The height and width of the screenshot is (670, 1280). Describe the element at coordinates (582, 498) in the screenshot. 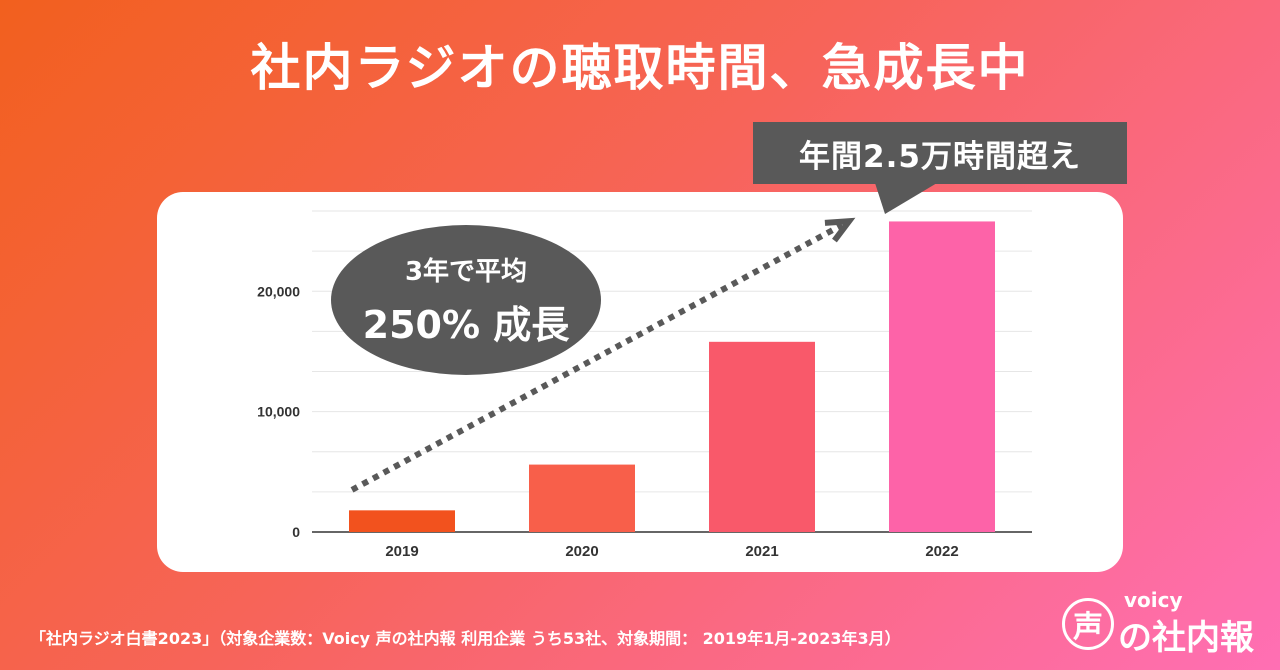

I see `bar-2020` at that location.